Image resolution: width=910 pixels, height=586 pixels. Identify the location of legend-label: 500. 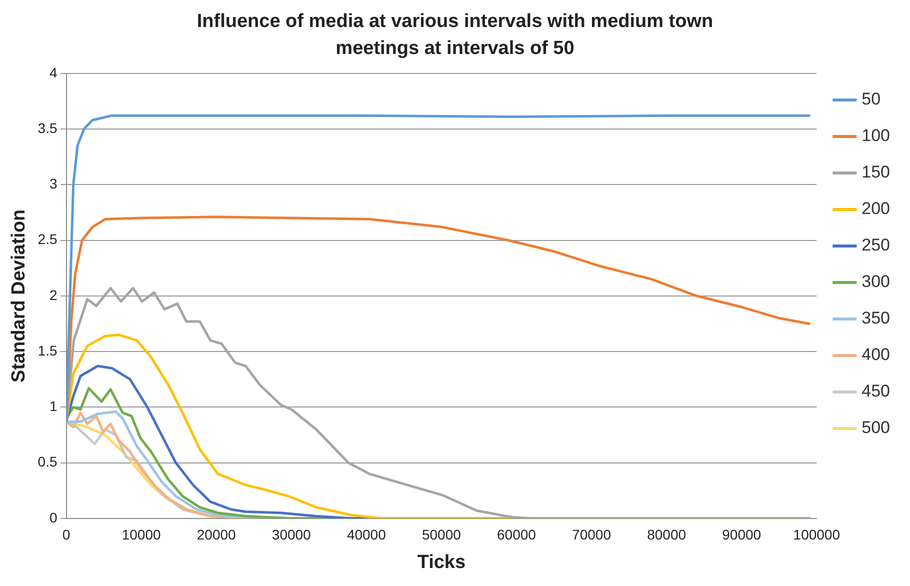
(876, 428).